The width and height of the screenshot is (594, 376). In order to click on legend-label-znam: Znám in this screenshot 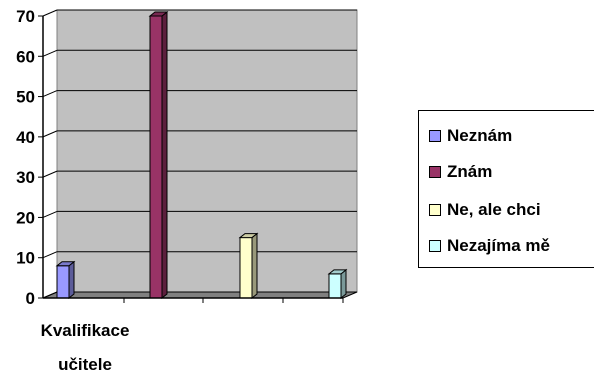, I will do `click(470, 171)`.